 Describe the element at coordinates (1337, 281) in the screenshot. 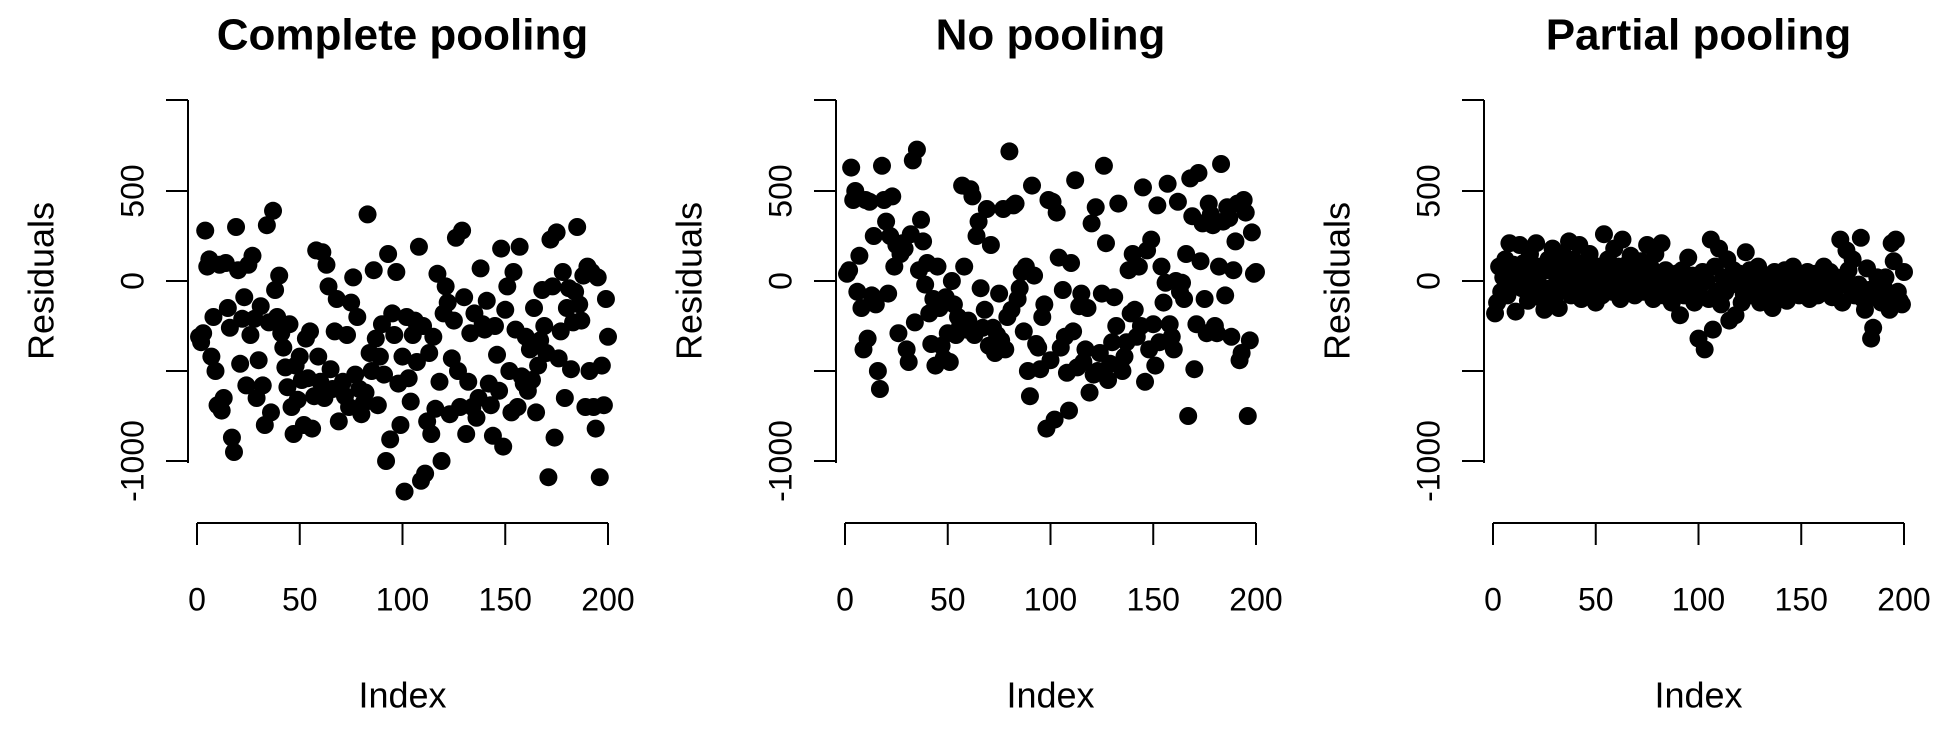

I see `y-axis-label: Residuals` at that location.